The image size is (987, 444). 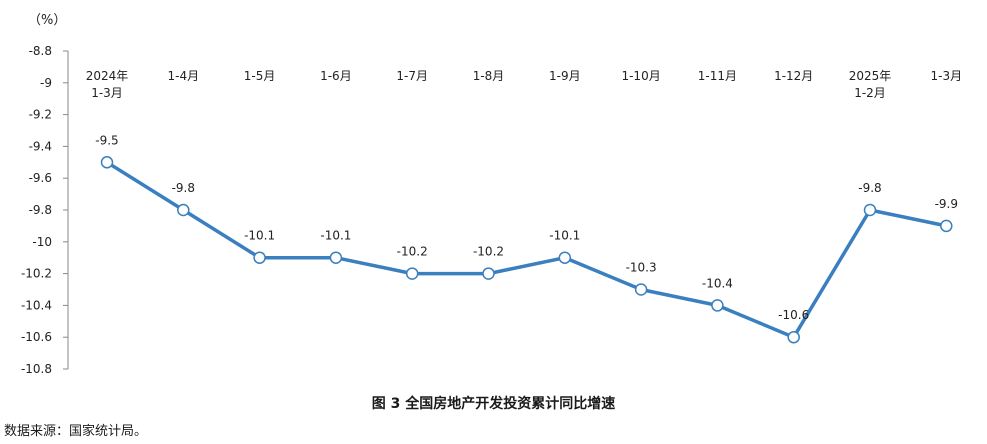 I want to click on x-category-label: 1-4月, so click(x=183, y=76).